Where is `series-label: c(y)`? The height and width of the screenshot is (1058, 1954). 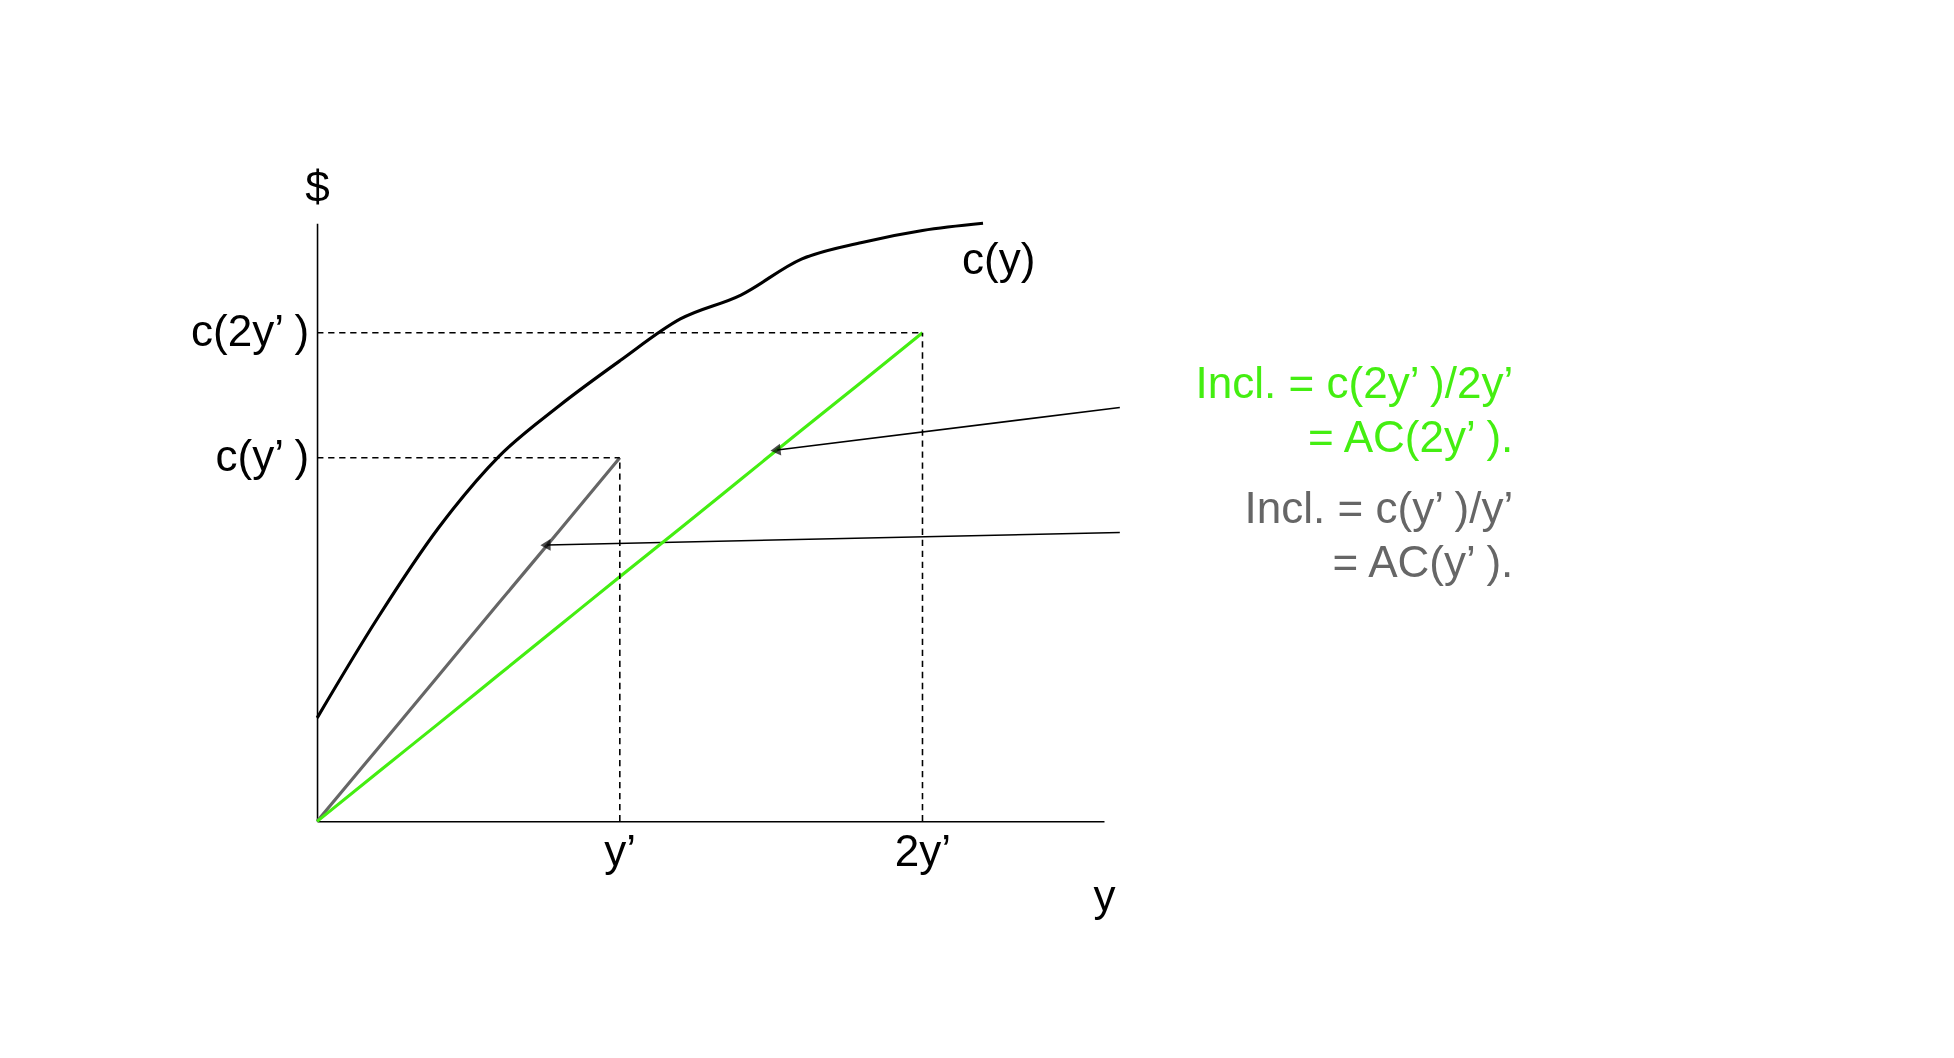 series-label: c(y) is located at coordinates (999, 258).